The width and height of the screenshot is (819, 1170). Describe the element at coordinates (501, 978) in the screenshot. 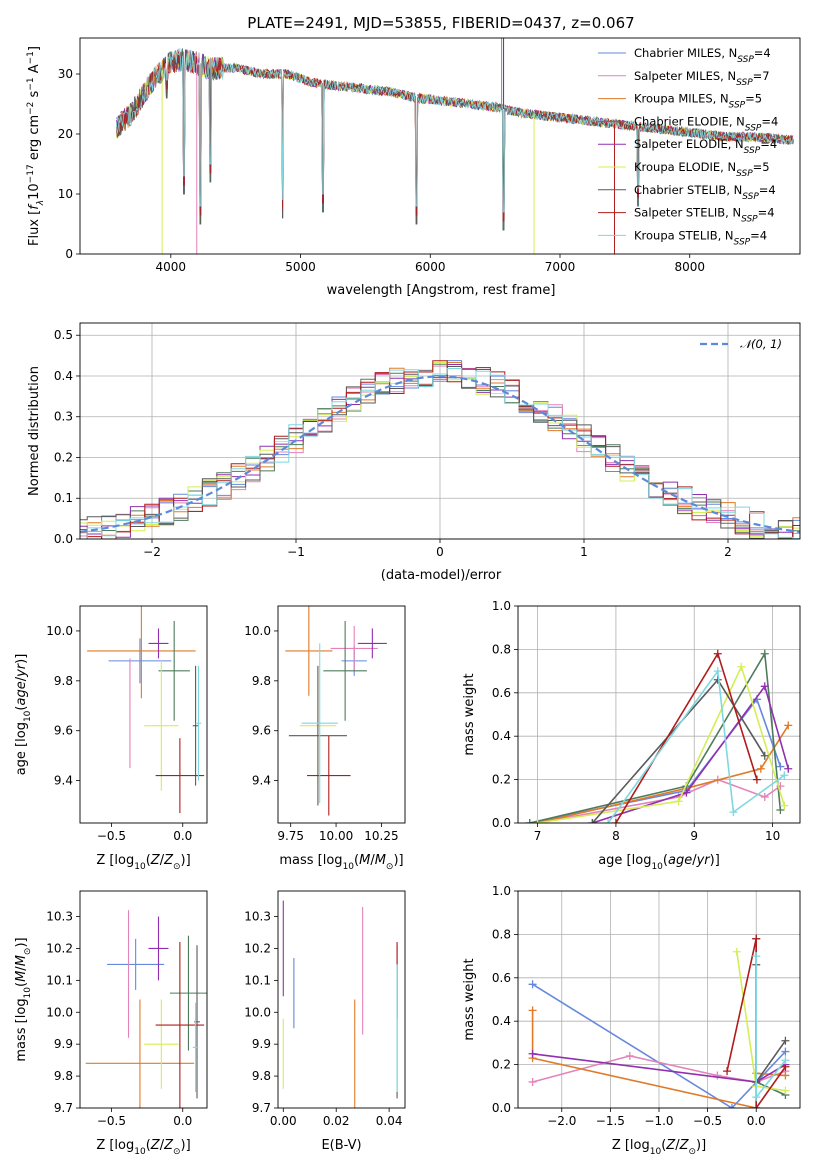

I see `y-tick-label: 0.6` at that location.